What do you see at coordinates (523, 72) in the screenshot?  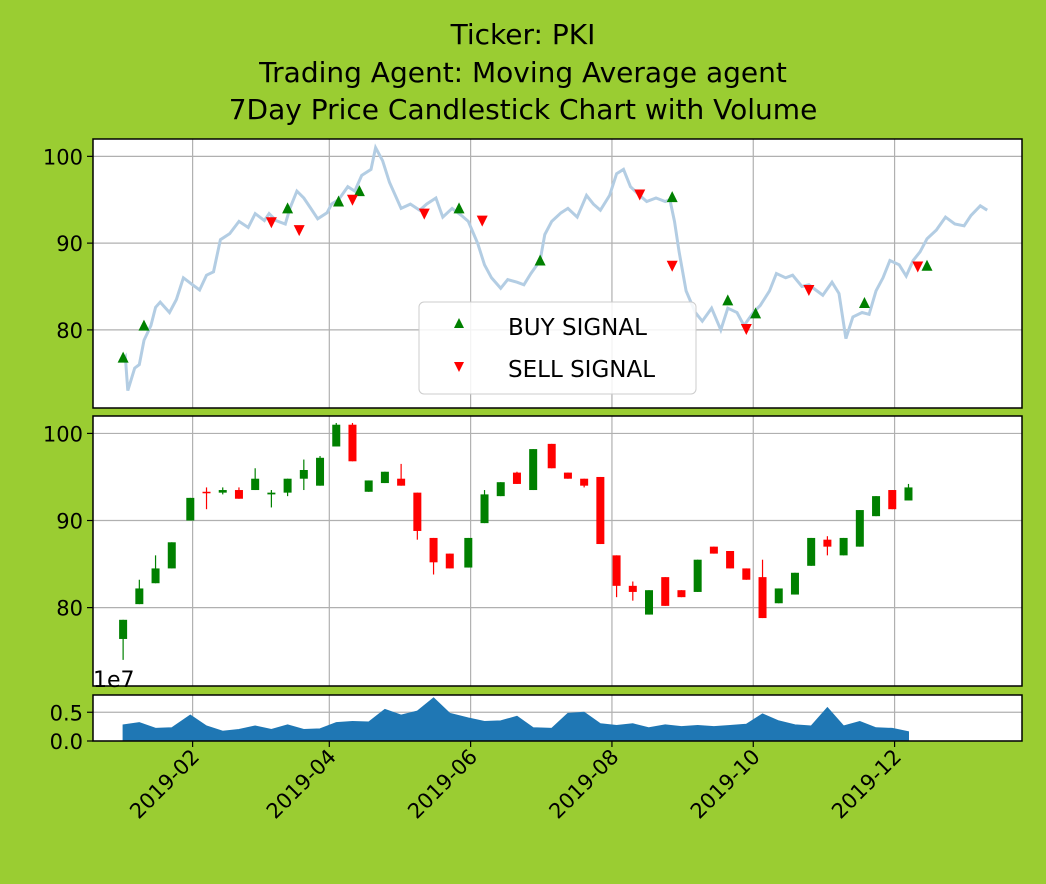 I see `title-line-agent: Trading Agent: Moving Average agent` at bounding box center [523, 72].